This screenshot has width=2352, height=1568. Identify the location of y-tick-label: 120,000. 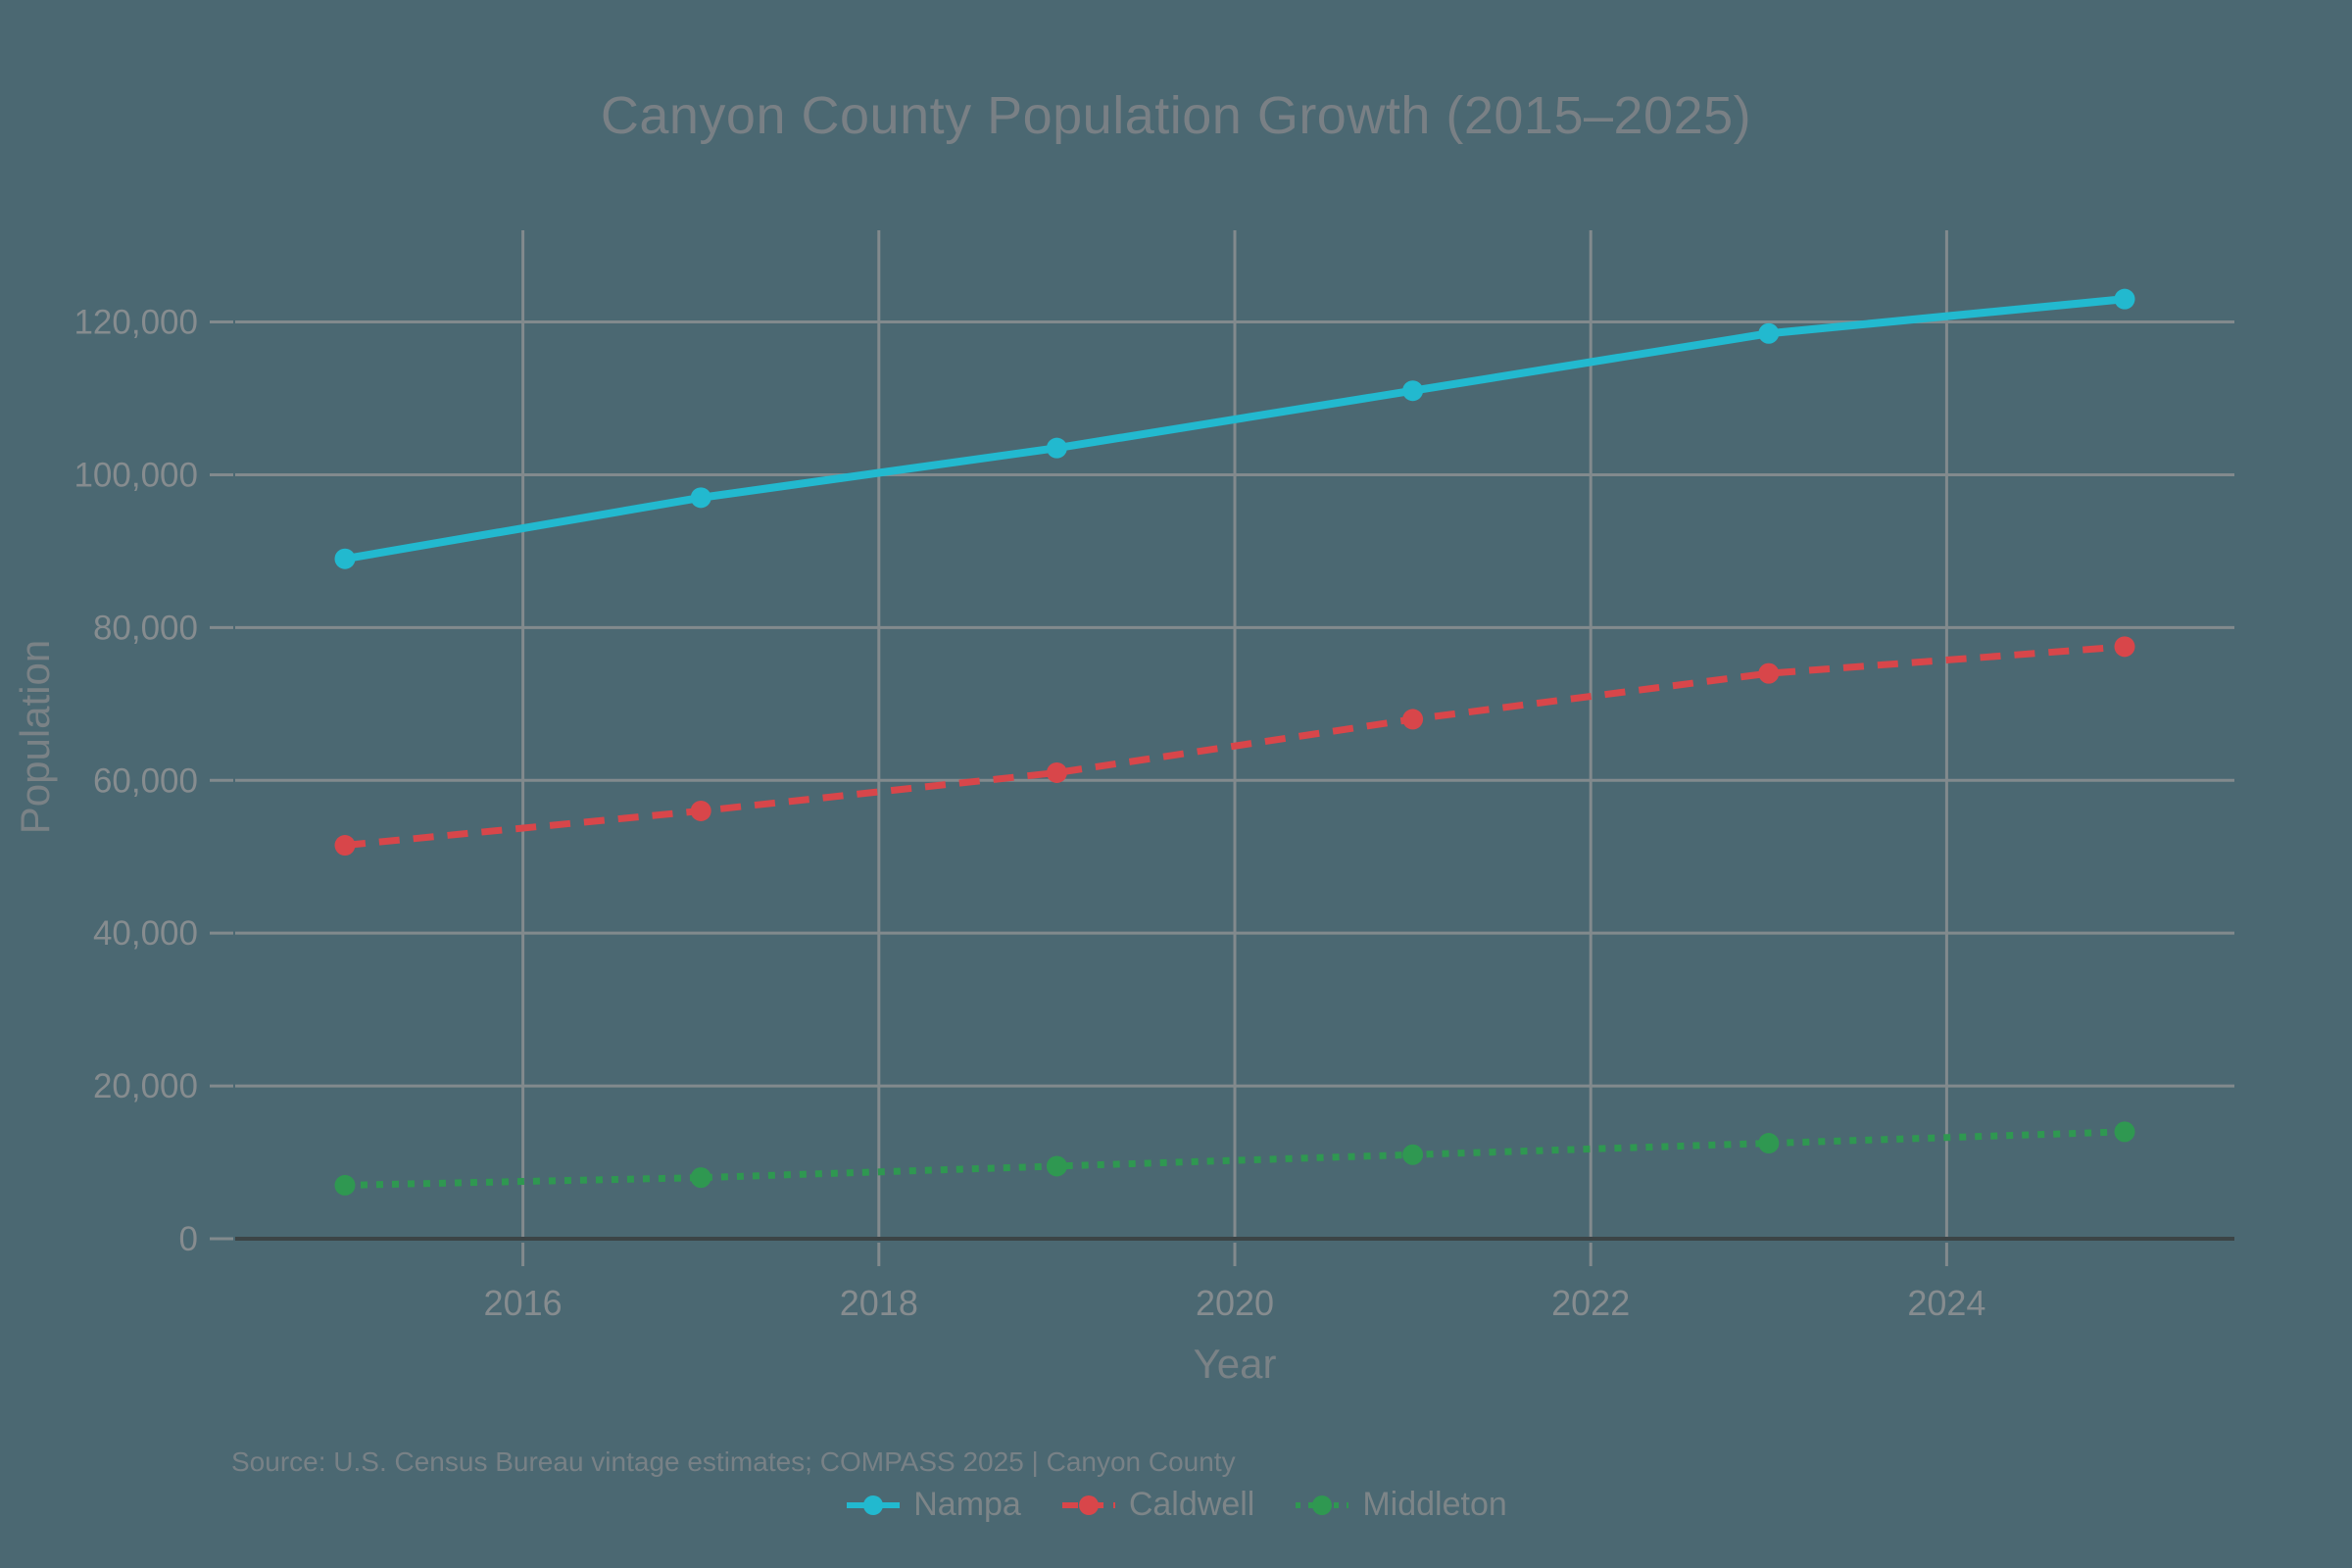
(136, 323).